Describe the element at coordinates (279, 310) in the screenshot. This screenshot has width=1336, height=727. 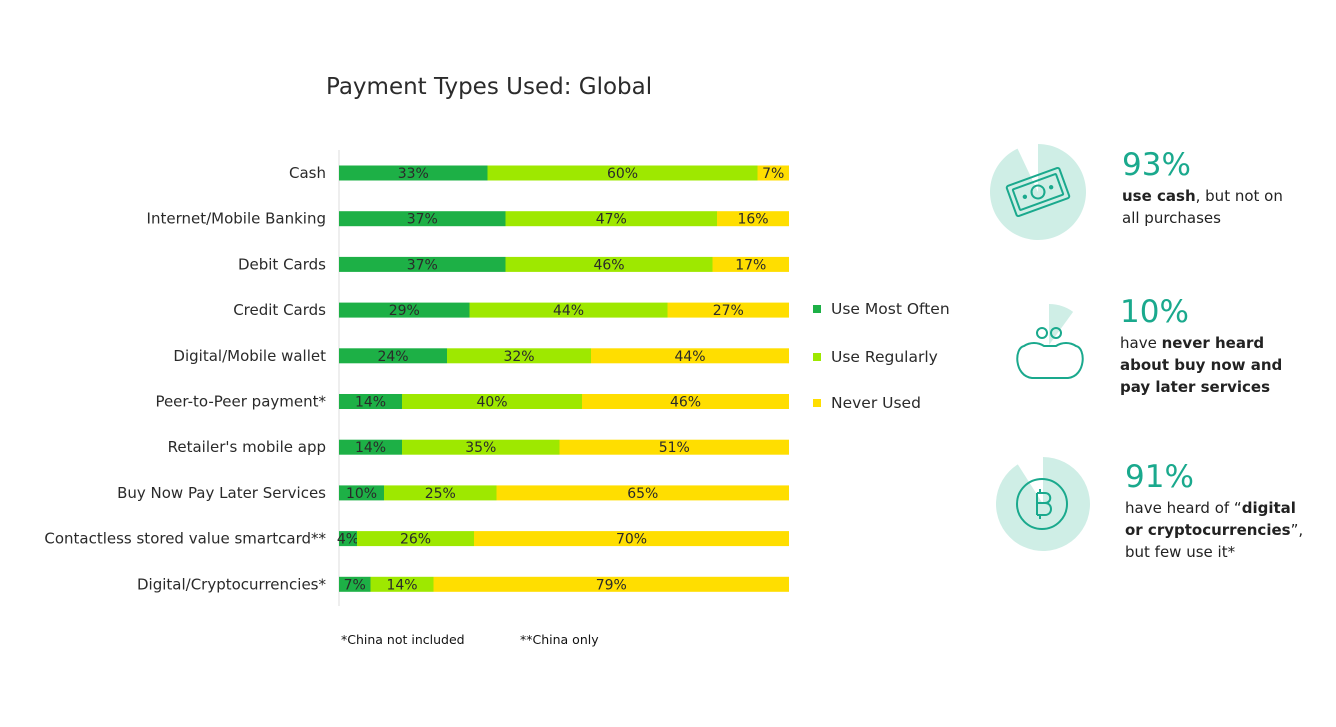
I see `category-label: Credit Cards` at that location.